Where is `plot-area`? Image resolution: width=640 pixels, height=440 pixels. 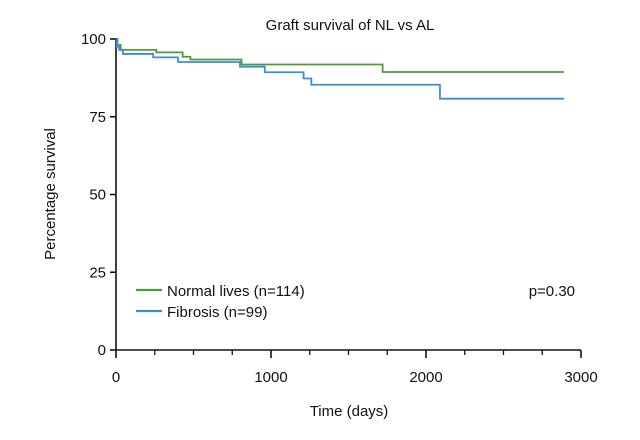
plot-area is located at coordinates (339, 69).